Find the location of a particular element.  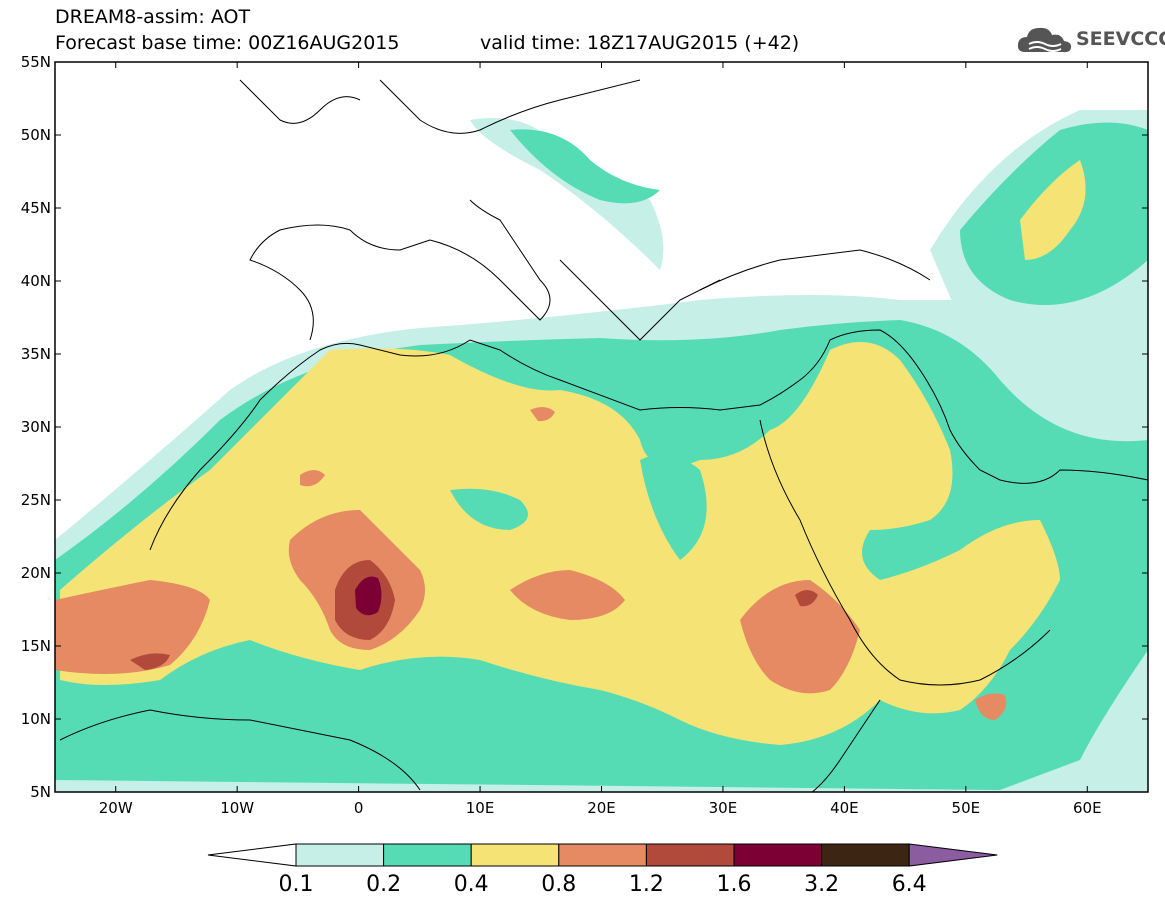

lon-tick-label: 10E is located at coordinates (480, 808).